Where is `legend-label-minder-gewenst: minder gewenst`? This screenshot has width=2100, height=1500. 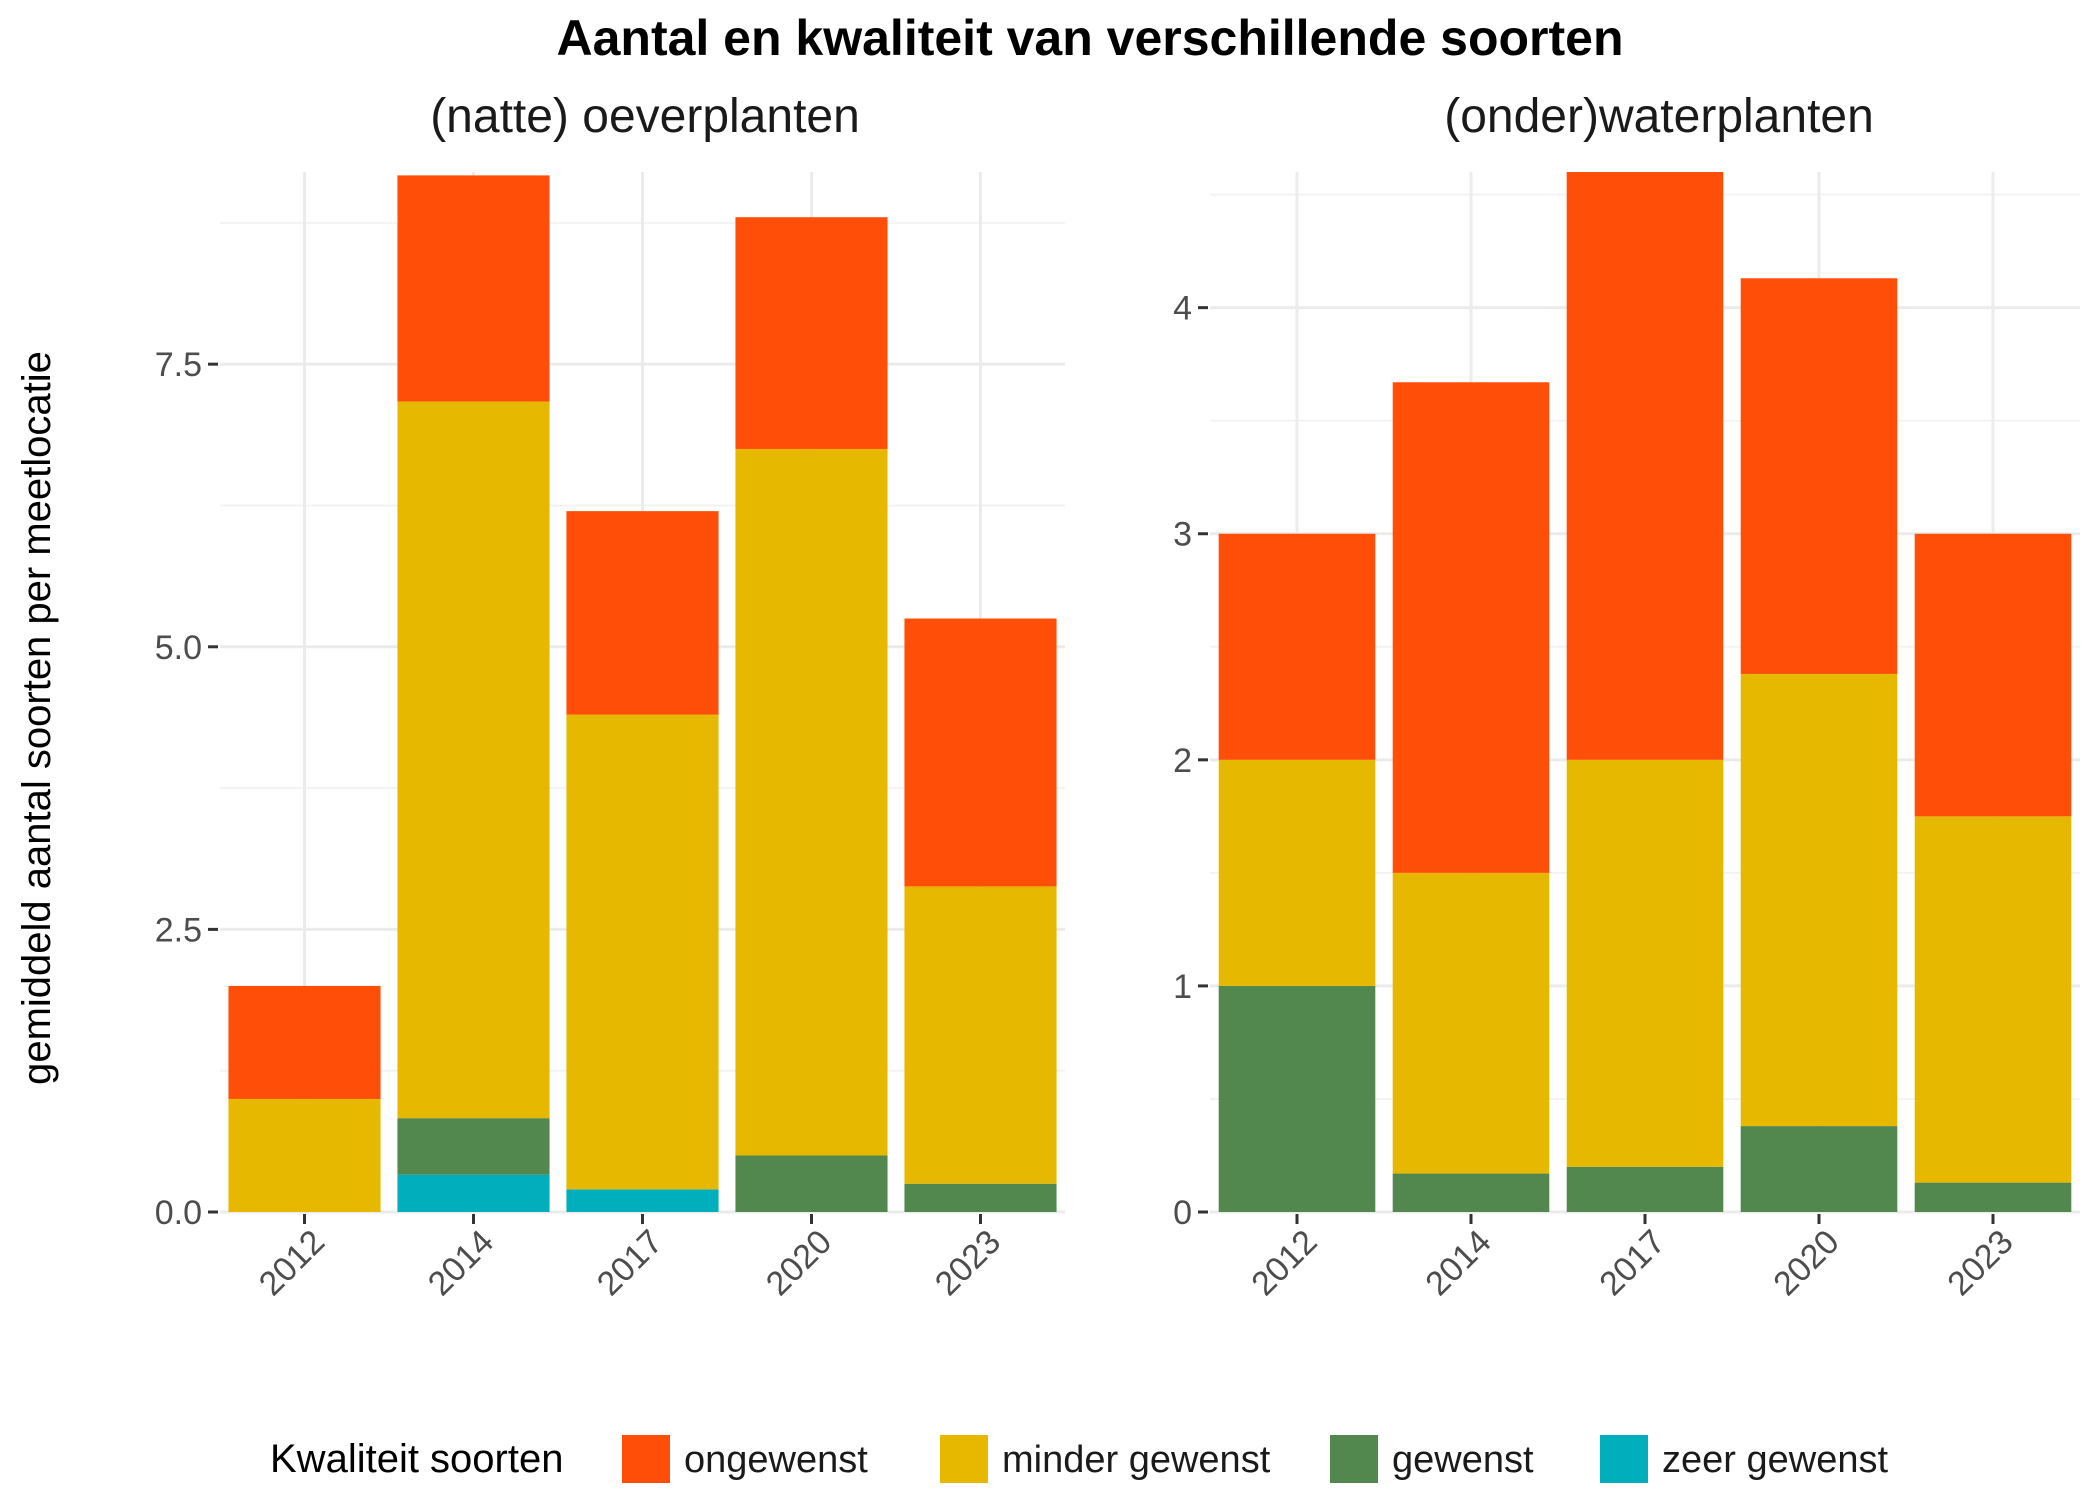
legend-label-minder-gewenst: minder gewenst is located at coordinates (1136, 1460).